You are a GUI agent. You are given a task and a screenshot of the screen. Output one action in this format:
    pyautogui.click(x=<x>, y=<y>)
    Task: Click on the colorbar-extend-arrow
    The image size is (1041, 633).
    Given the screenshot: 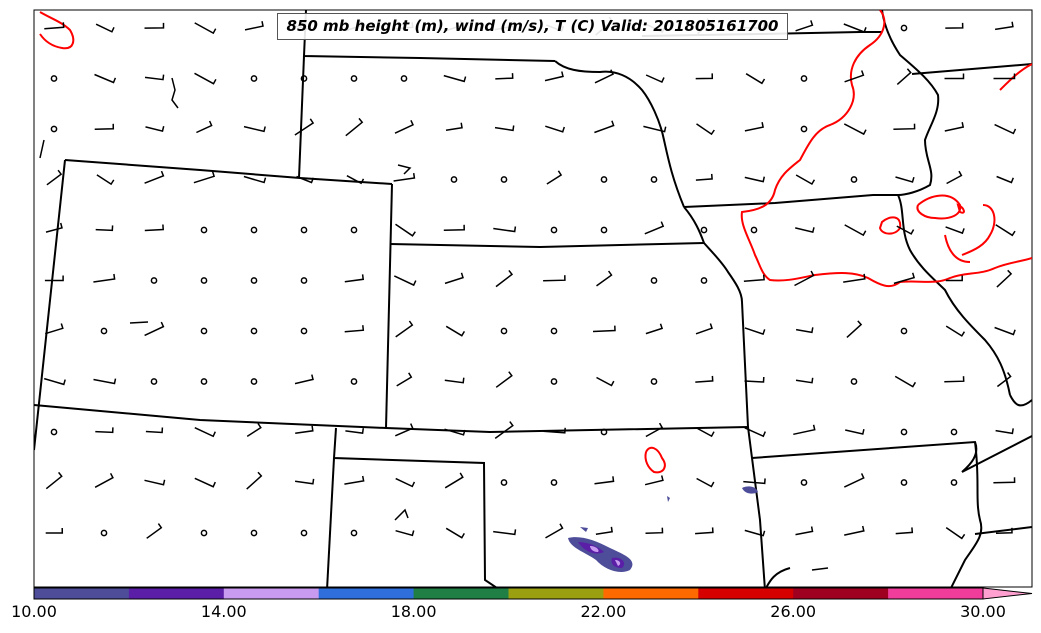 What is the action you would take?
    pyautogui.click(x=1007, y=593)
    